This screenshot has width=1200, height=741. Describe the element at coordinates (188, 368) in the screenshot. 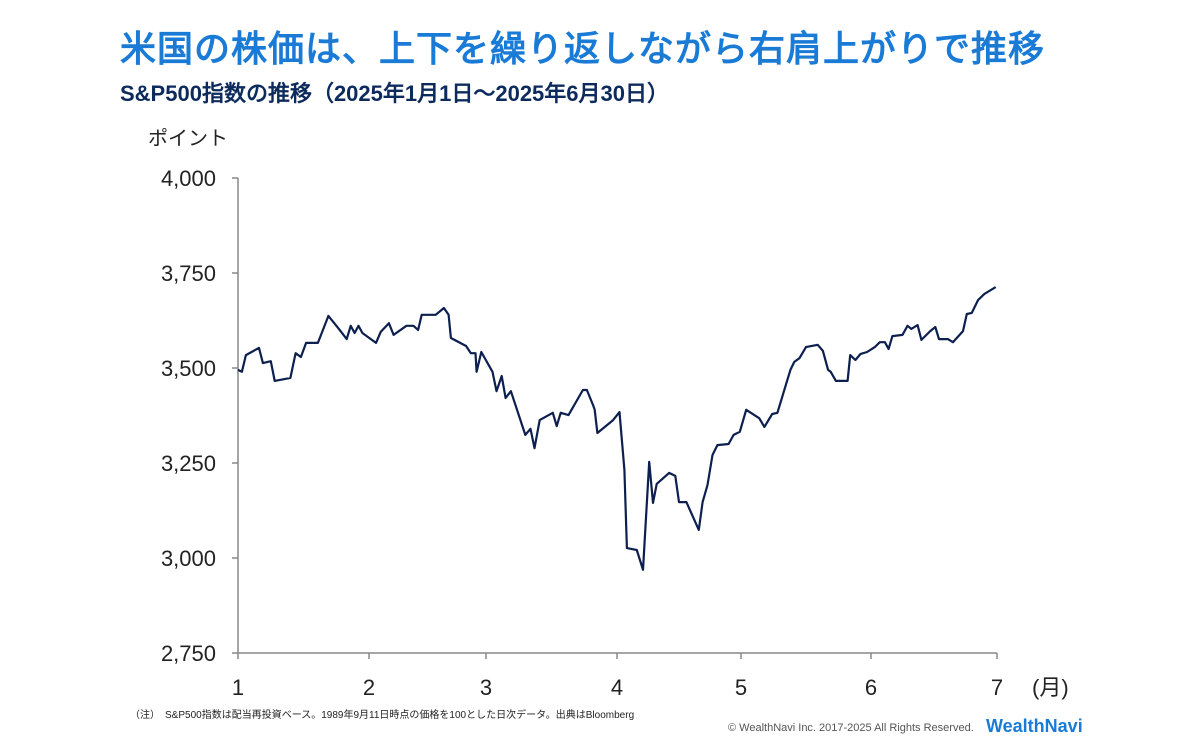

I see `y-tick-label: 3,500` at that location.